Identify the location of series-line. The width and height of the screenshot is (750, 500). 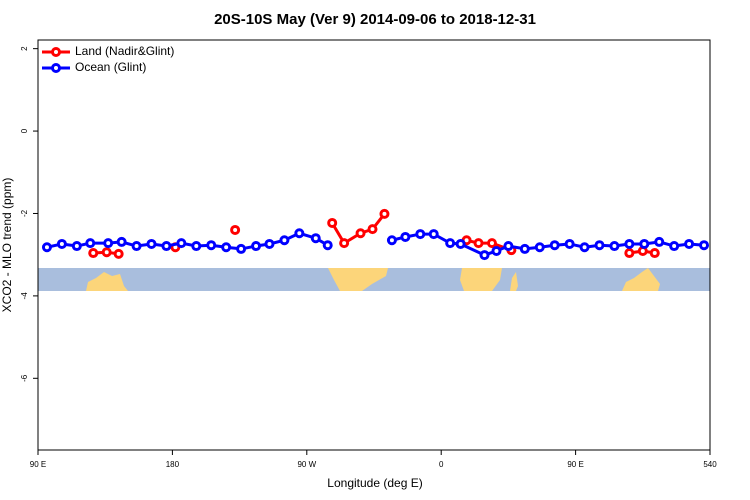
(375, 244).